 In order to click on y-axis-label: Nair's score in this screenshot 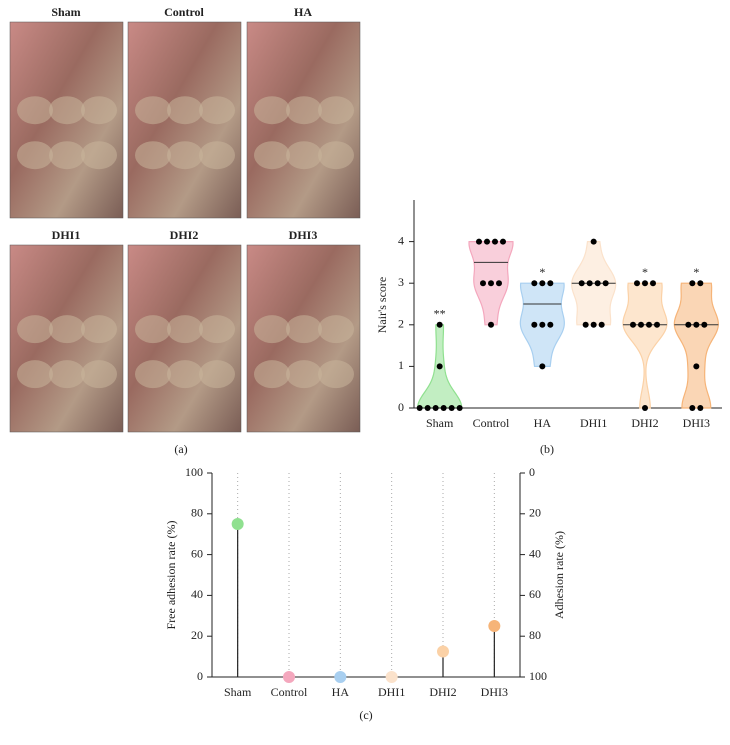, I will do `click(382, 305)`.